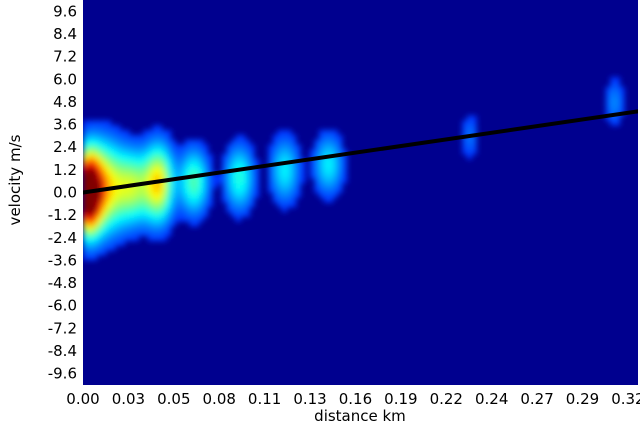 The width and height of the screenshot is (640, 429). What do you see at coordinates (65, 11) in the screenshot?
I see `y-tick-label: 9.6` at bounding box center [65, 11].